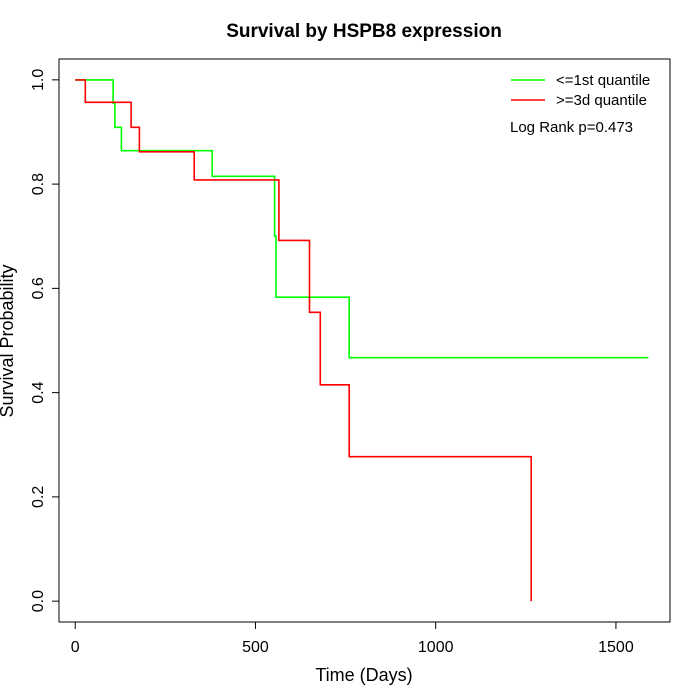  What do you see at coordinates (75, 647) in the screenshot?
I see `x-tick-label: 0` at bounding box center [75, 647].